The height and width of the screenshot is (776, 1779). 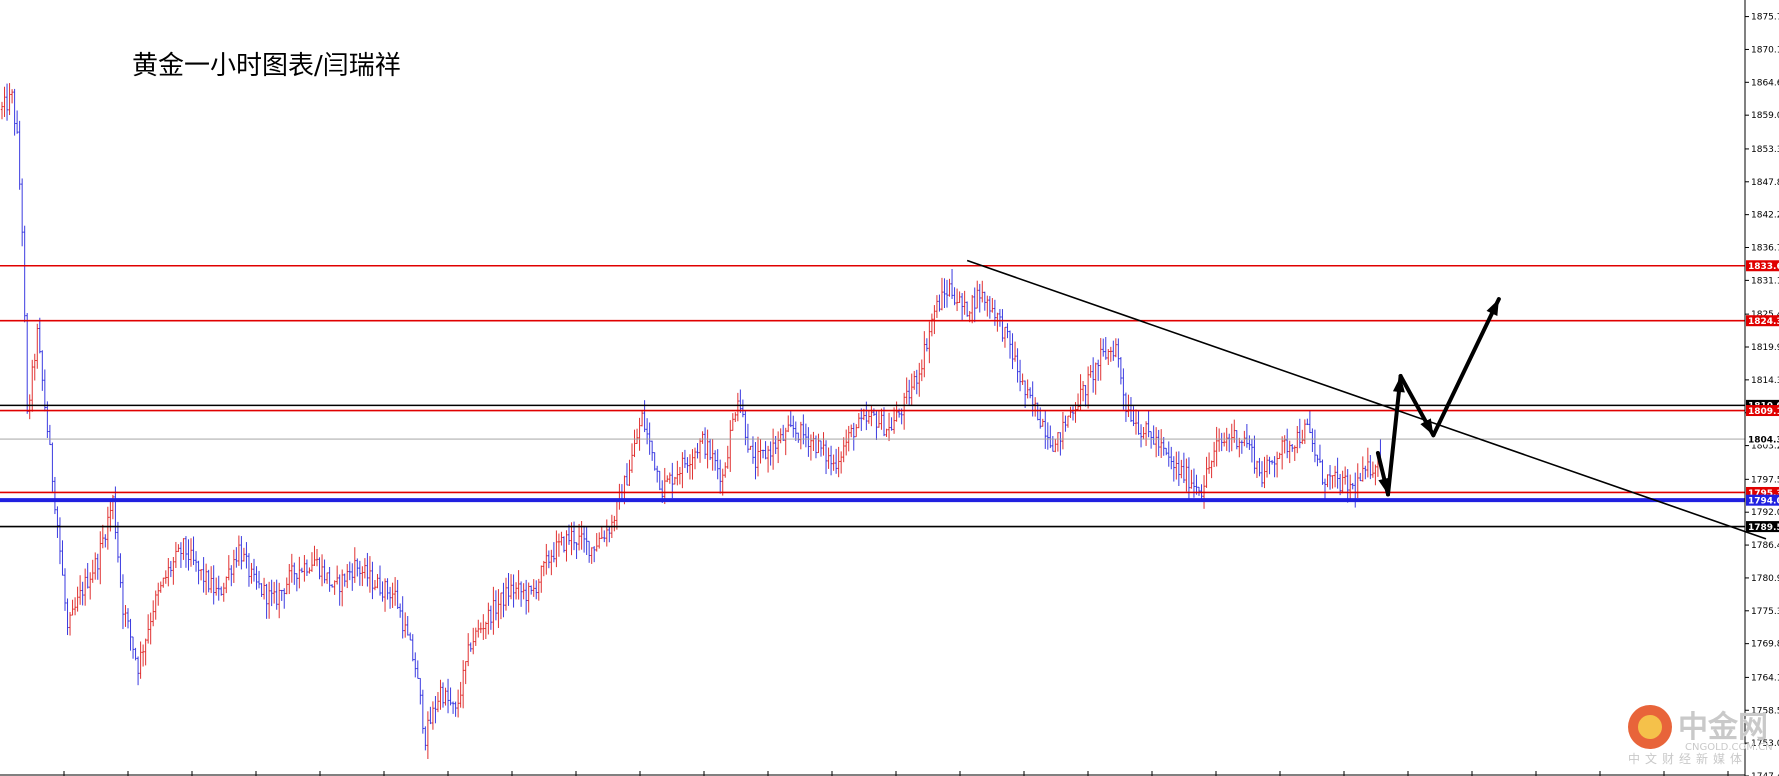 I want to click on level-label: 1809.17, so click(x=1763, y=412).